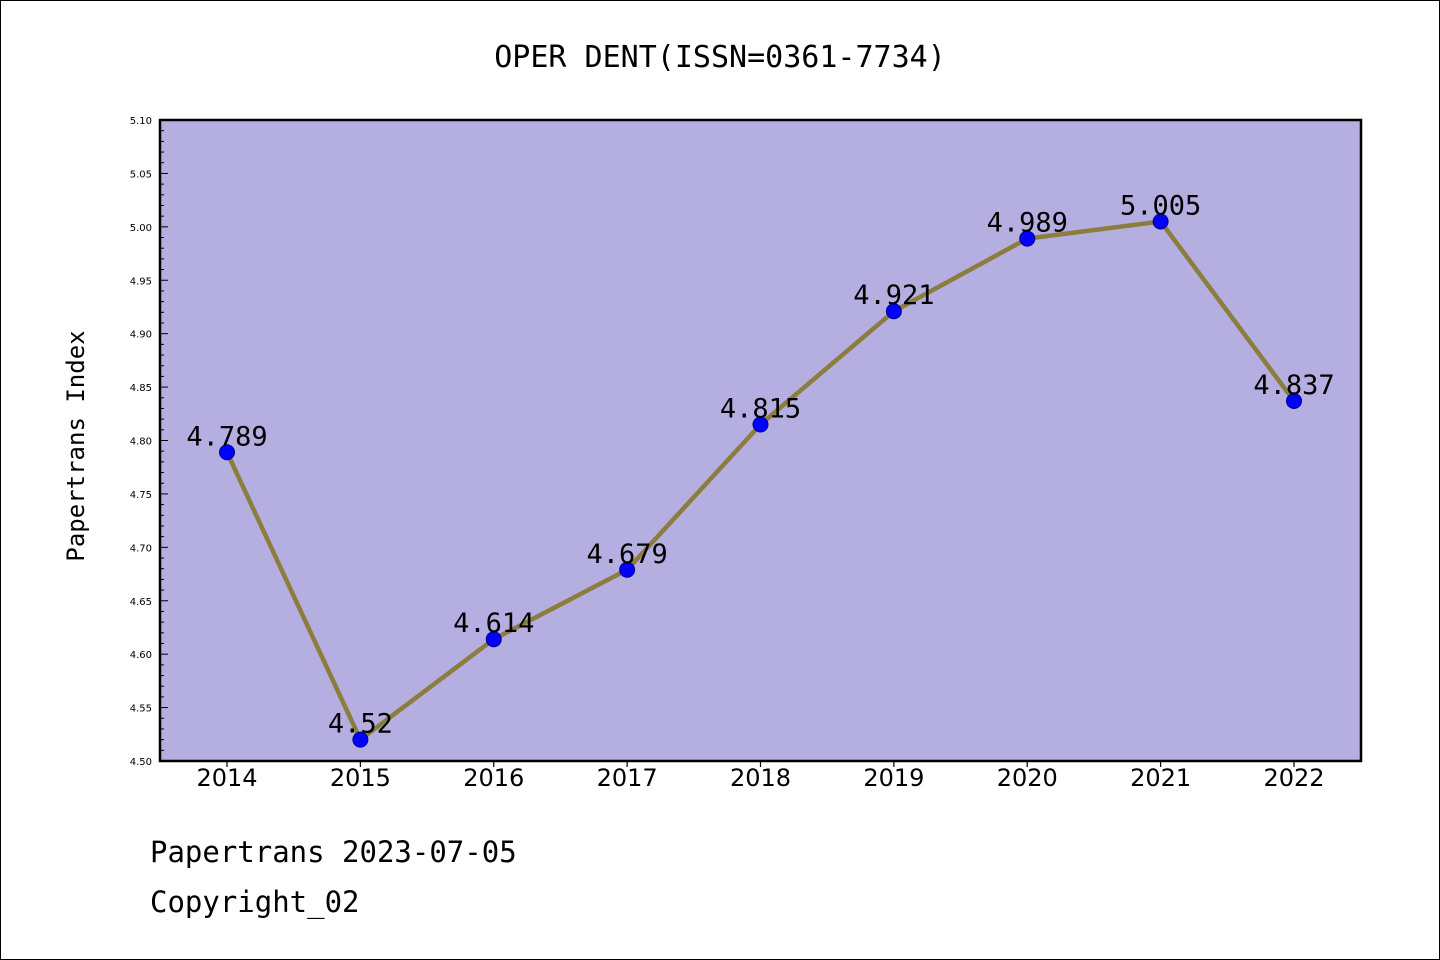 The width and height of the screenshot is (1440, 960). What do you see at coordinates (141, 709) in the screenshot?
I see `y-tick-label: 4.55` at bounding box center [141, 709].